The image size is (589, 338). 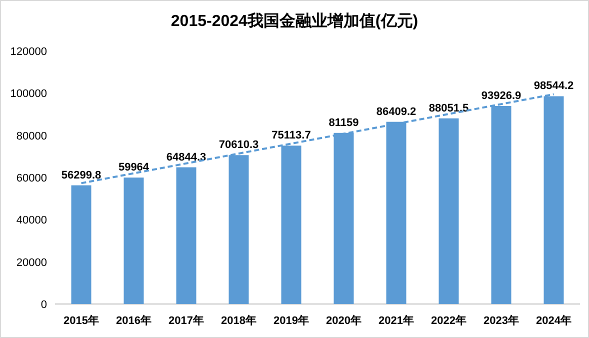 What do you see at coordinates (28, 52) in the screenshot?
I see `y-tick-label: 120000` at bounding box center [28, 52].